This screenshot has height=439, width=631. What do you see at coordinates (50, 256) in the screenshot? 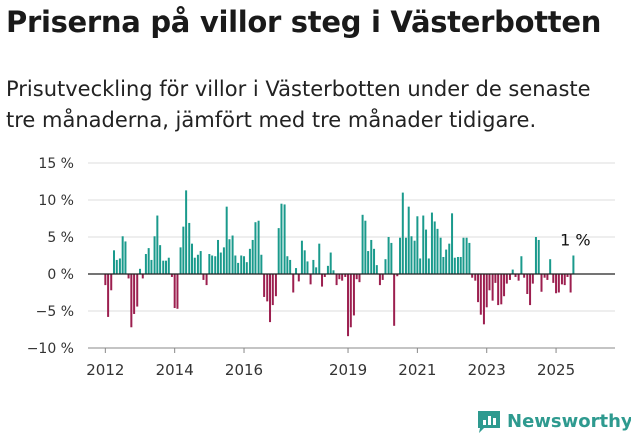
I see `y-axis: −10 % −5 % 0 % 5 % 10 % 15 %` at bounding box center [50, 256].